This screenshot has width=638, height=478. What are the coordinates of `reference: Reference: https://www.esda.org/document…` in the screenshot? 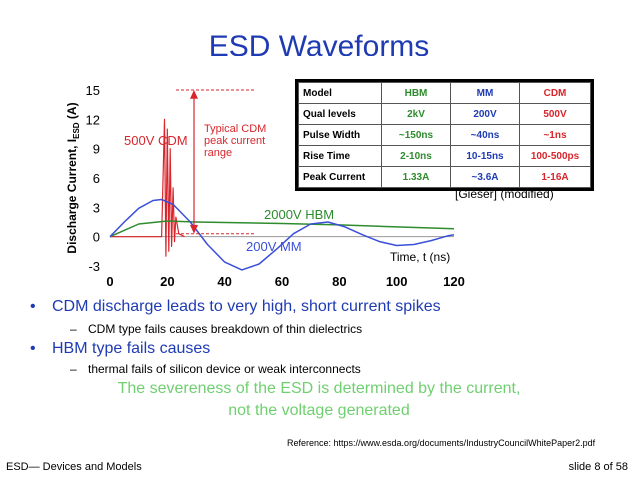 It's located at (441, 443).